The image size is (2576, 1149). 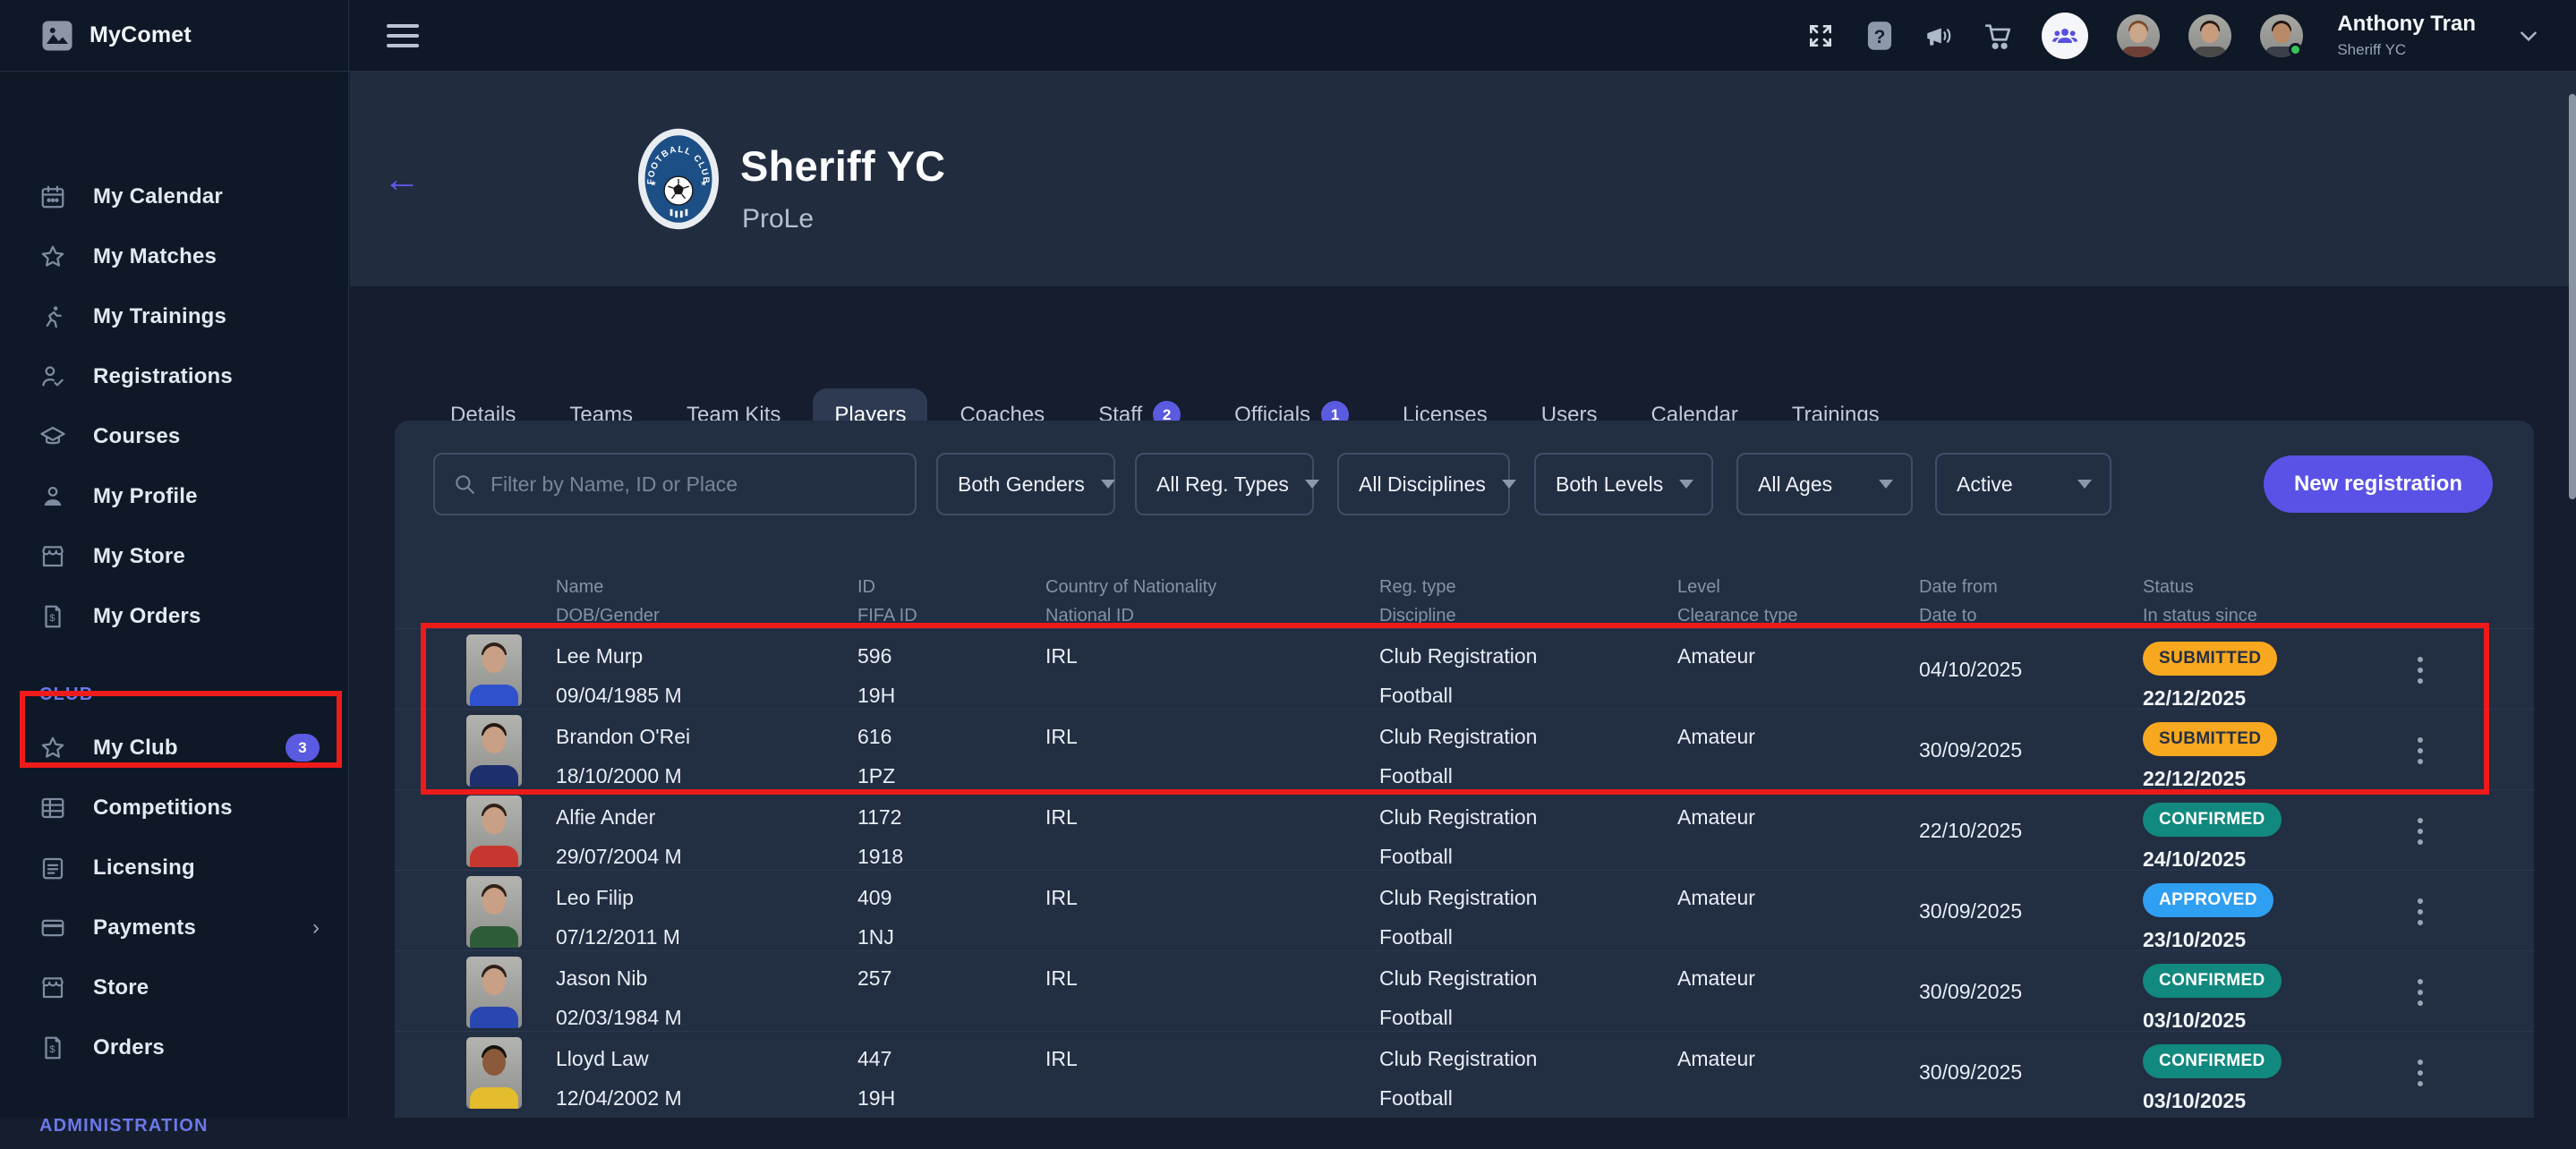 I want to click on new-registration-button: New registration, so click(x=2378, y=484).